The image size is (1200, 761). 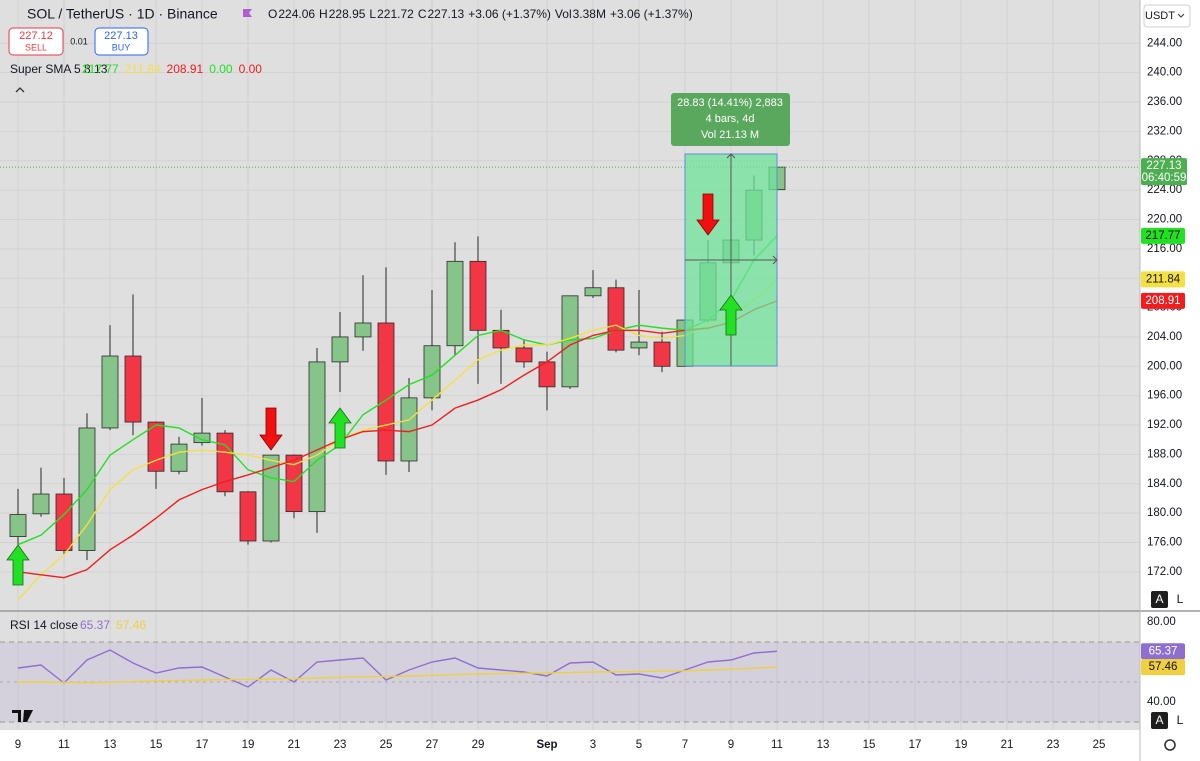 I want to click on indicator-value: 208.91, so click(x=185, y=69).